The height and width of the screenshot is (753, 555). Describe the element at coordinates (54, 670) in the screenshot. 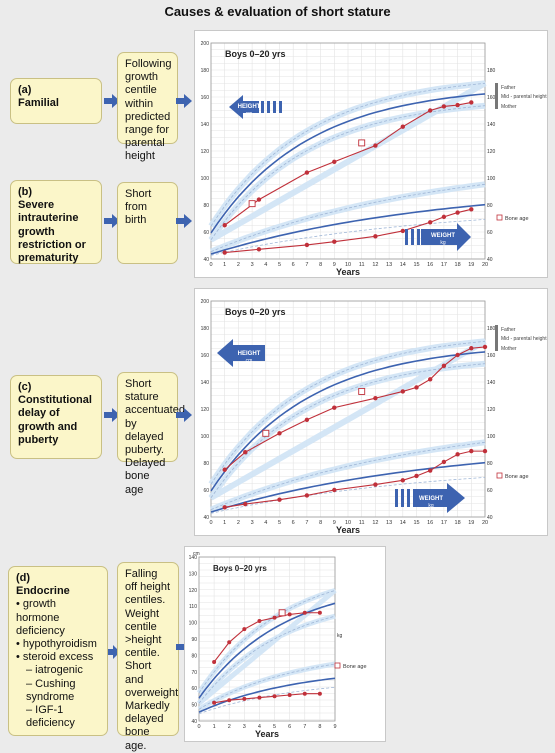

I see `list-item: – iatrogenic` at that location.